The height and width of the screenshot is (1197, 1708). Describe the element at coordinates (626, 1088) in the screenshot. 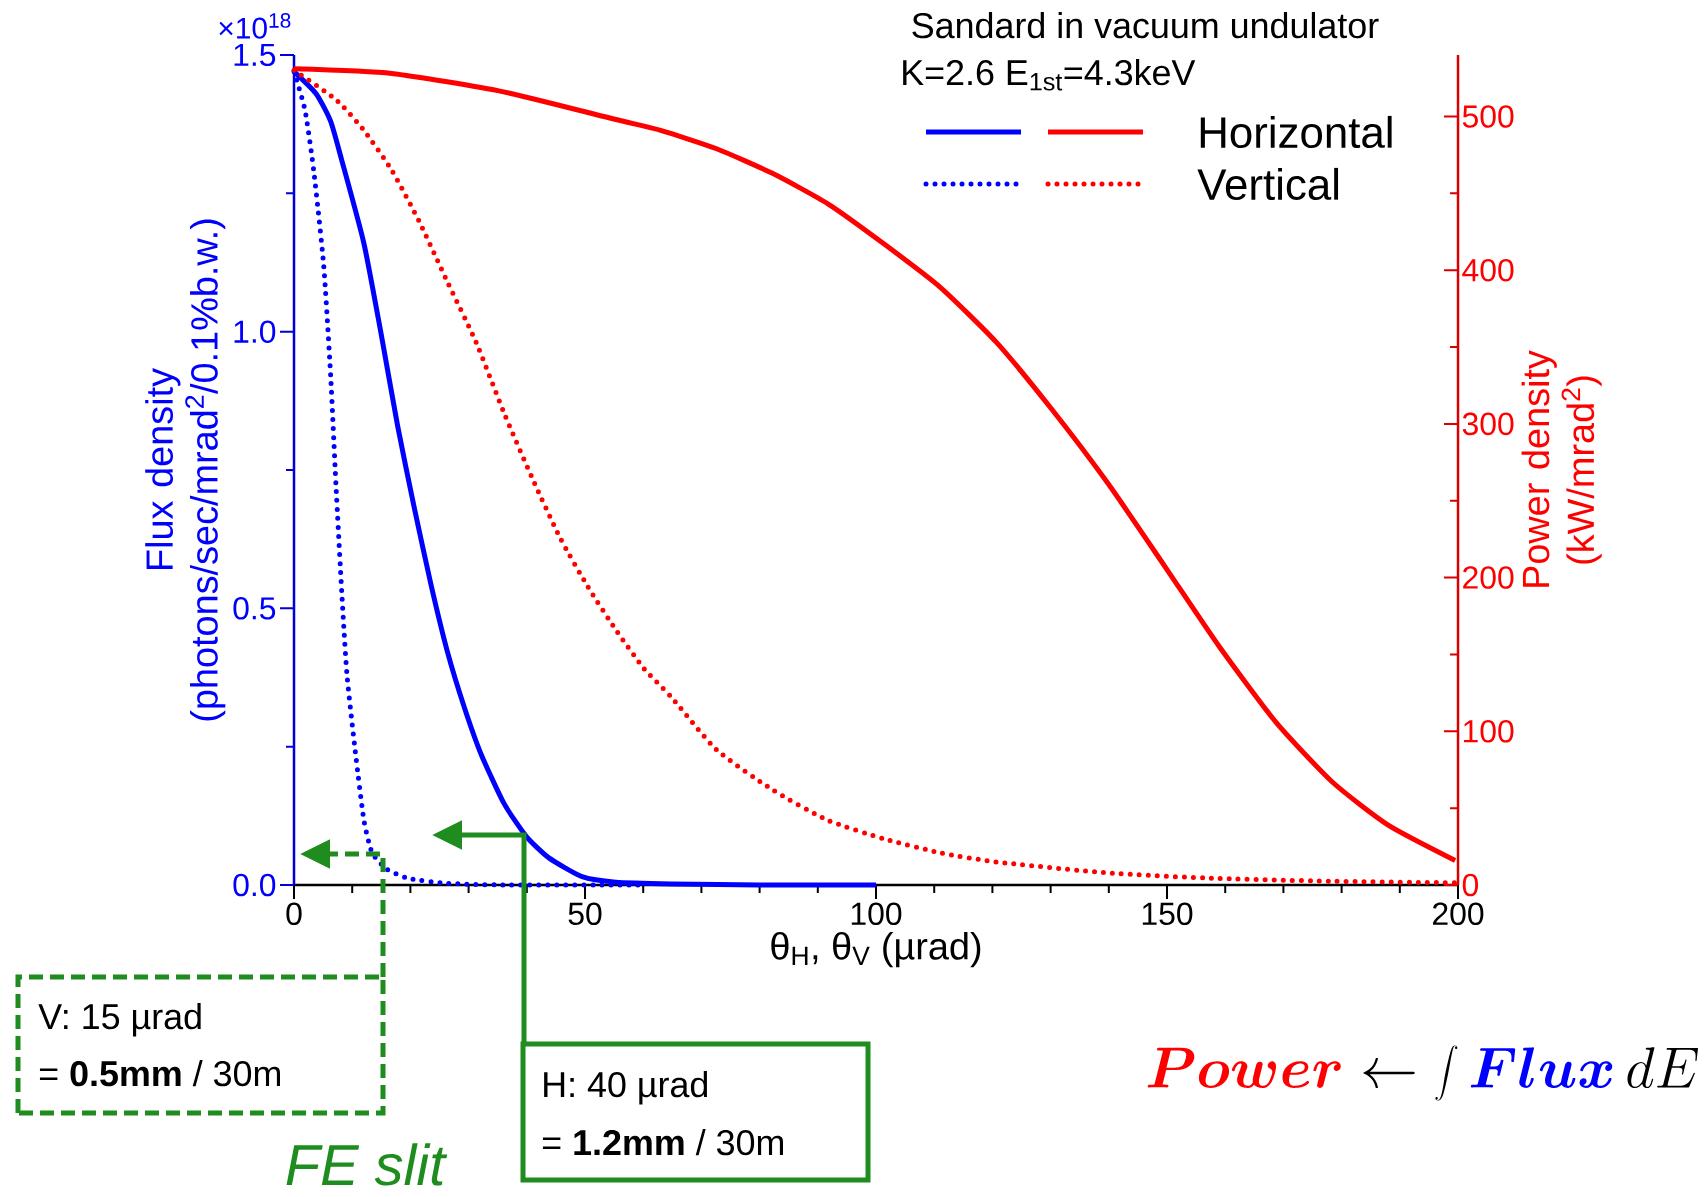

I see `text: H: 40 µrad` at that location.